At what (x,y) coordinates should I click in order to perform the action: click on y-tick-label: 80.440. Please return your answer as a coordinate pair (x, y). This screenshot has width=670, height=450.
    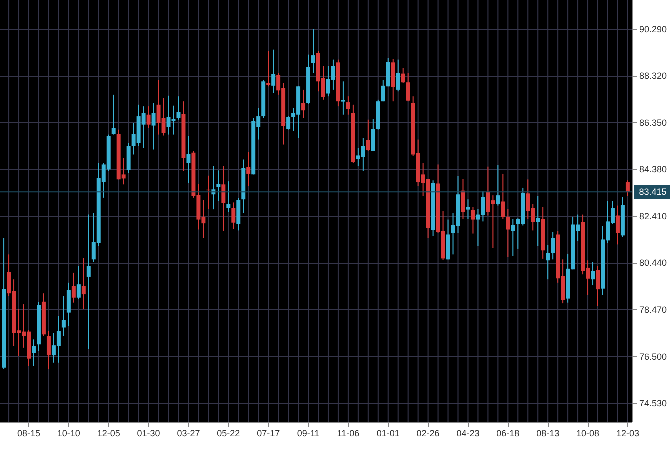
    Looking at the image, I should click on (654, 263).